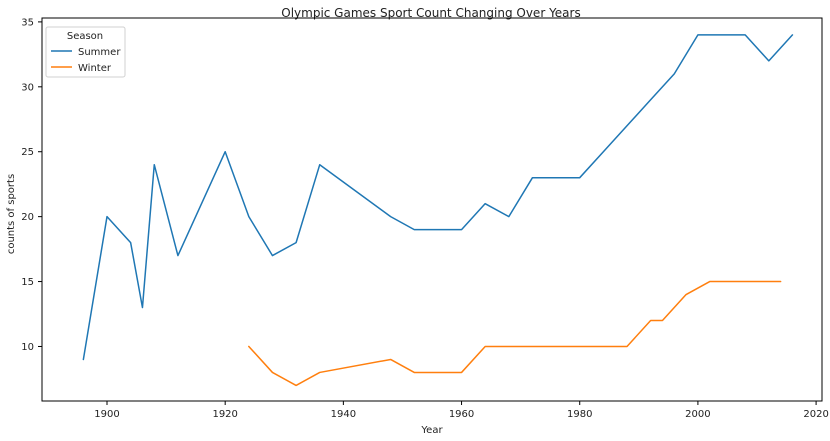 This screenshot has height=441, width=830. Describe the element at coordinates (106, 414) in the screenshot. I see `x-tick-label: 1900` at that location.